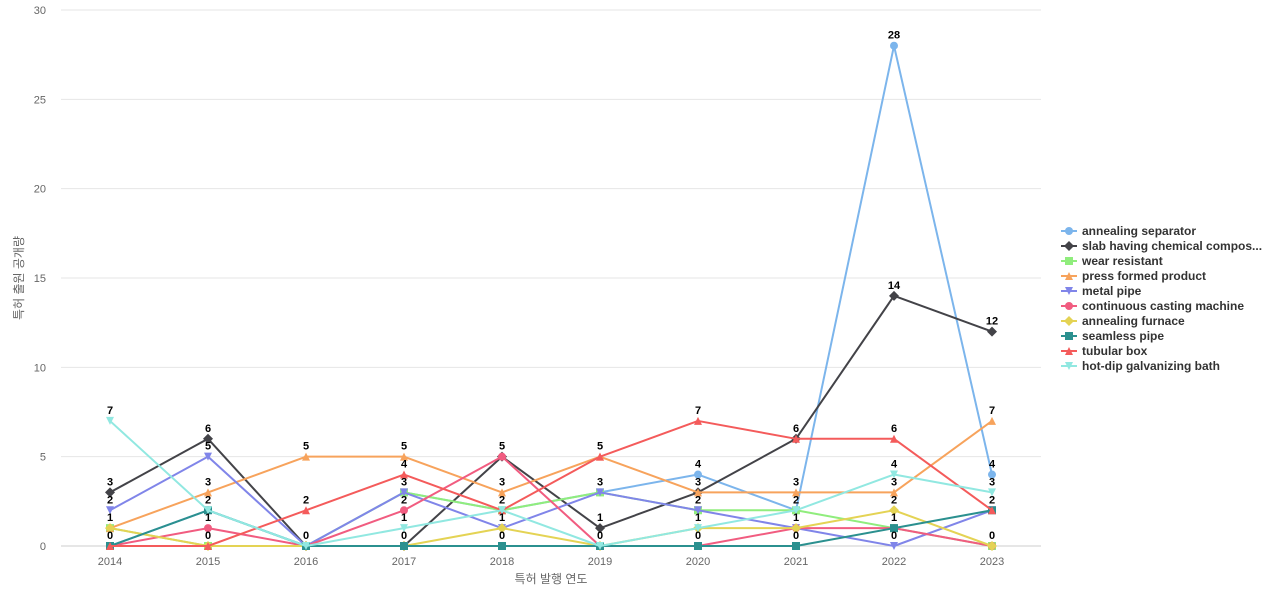 The width and height of the screenshot is (1280, 600). Describe the element at coordinates (796, 562) in the screenshot. I see `x-tick-label: 2021` at that location.